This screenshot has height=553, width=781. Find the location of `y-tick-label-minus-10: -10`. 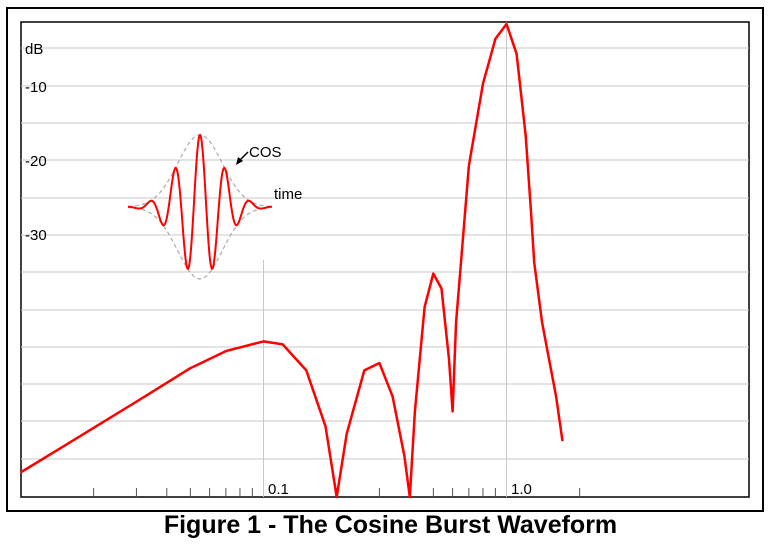

y-tick-label-minus-10: -10 is located at coordinates (36, 87).